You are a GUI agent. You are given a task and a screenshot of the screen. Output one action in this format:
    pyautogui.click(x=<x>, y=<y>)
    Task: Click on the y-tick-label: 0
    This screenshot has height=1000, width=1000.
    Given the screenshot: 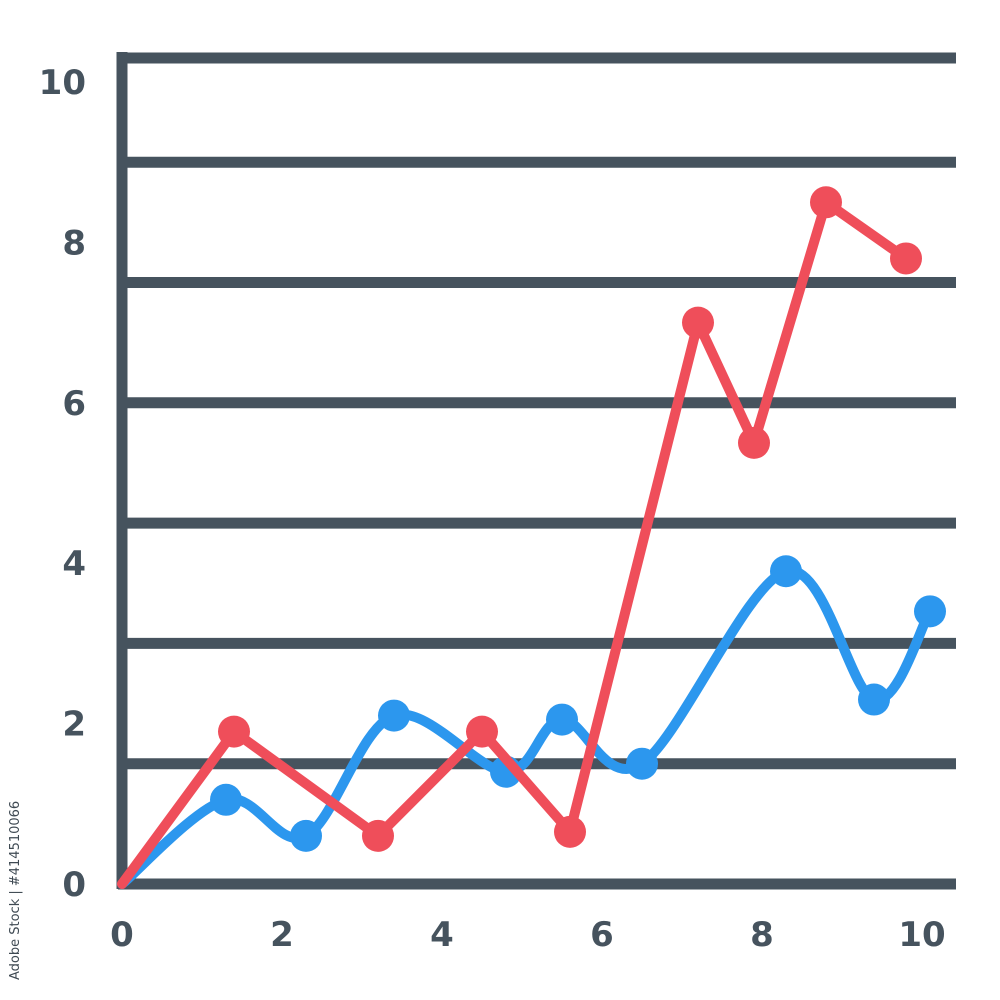 What is the action you would take?
    pyautogui.click(x=74, y=885)
    